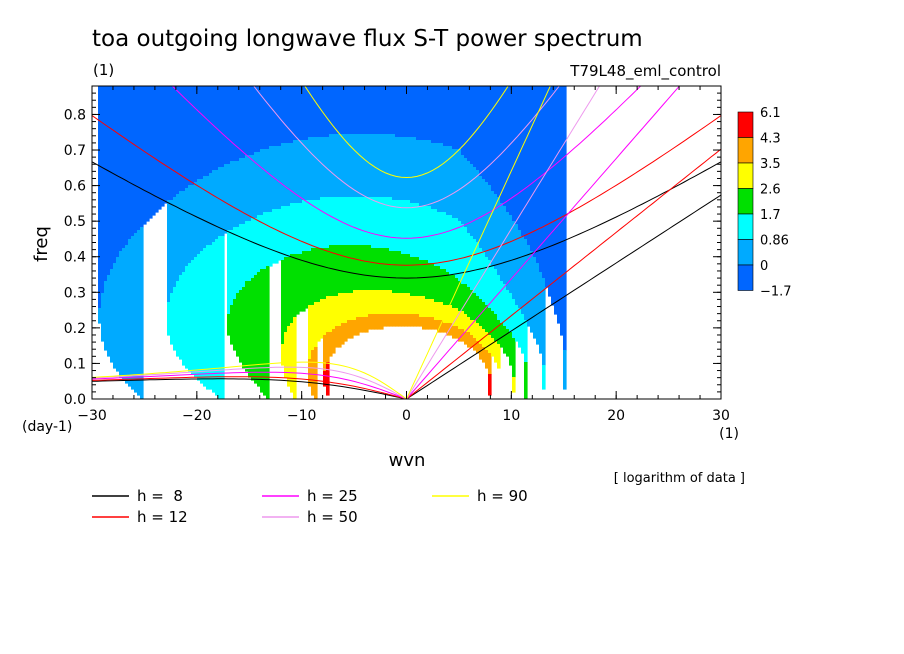 Image resolution: width=904 pixels, height=654 pixels. Describe the element at coordinates (47, 427) in the screenshot. I see `y-axis-unit: (day-1)` at that location.